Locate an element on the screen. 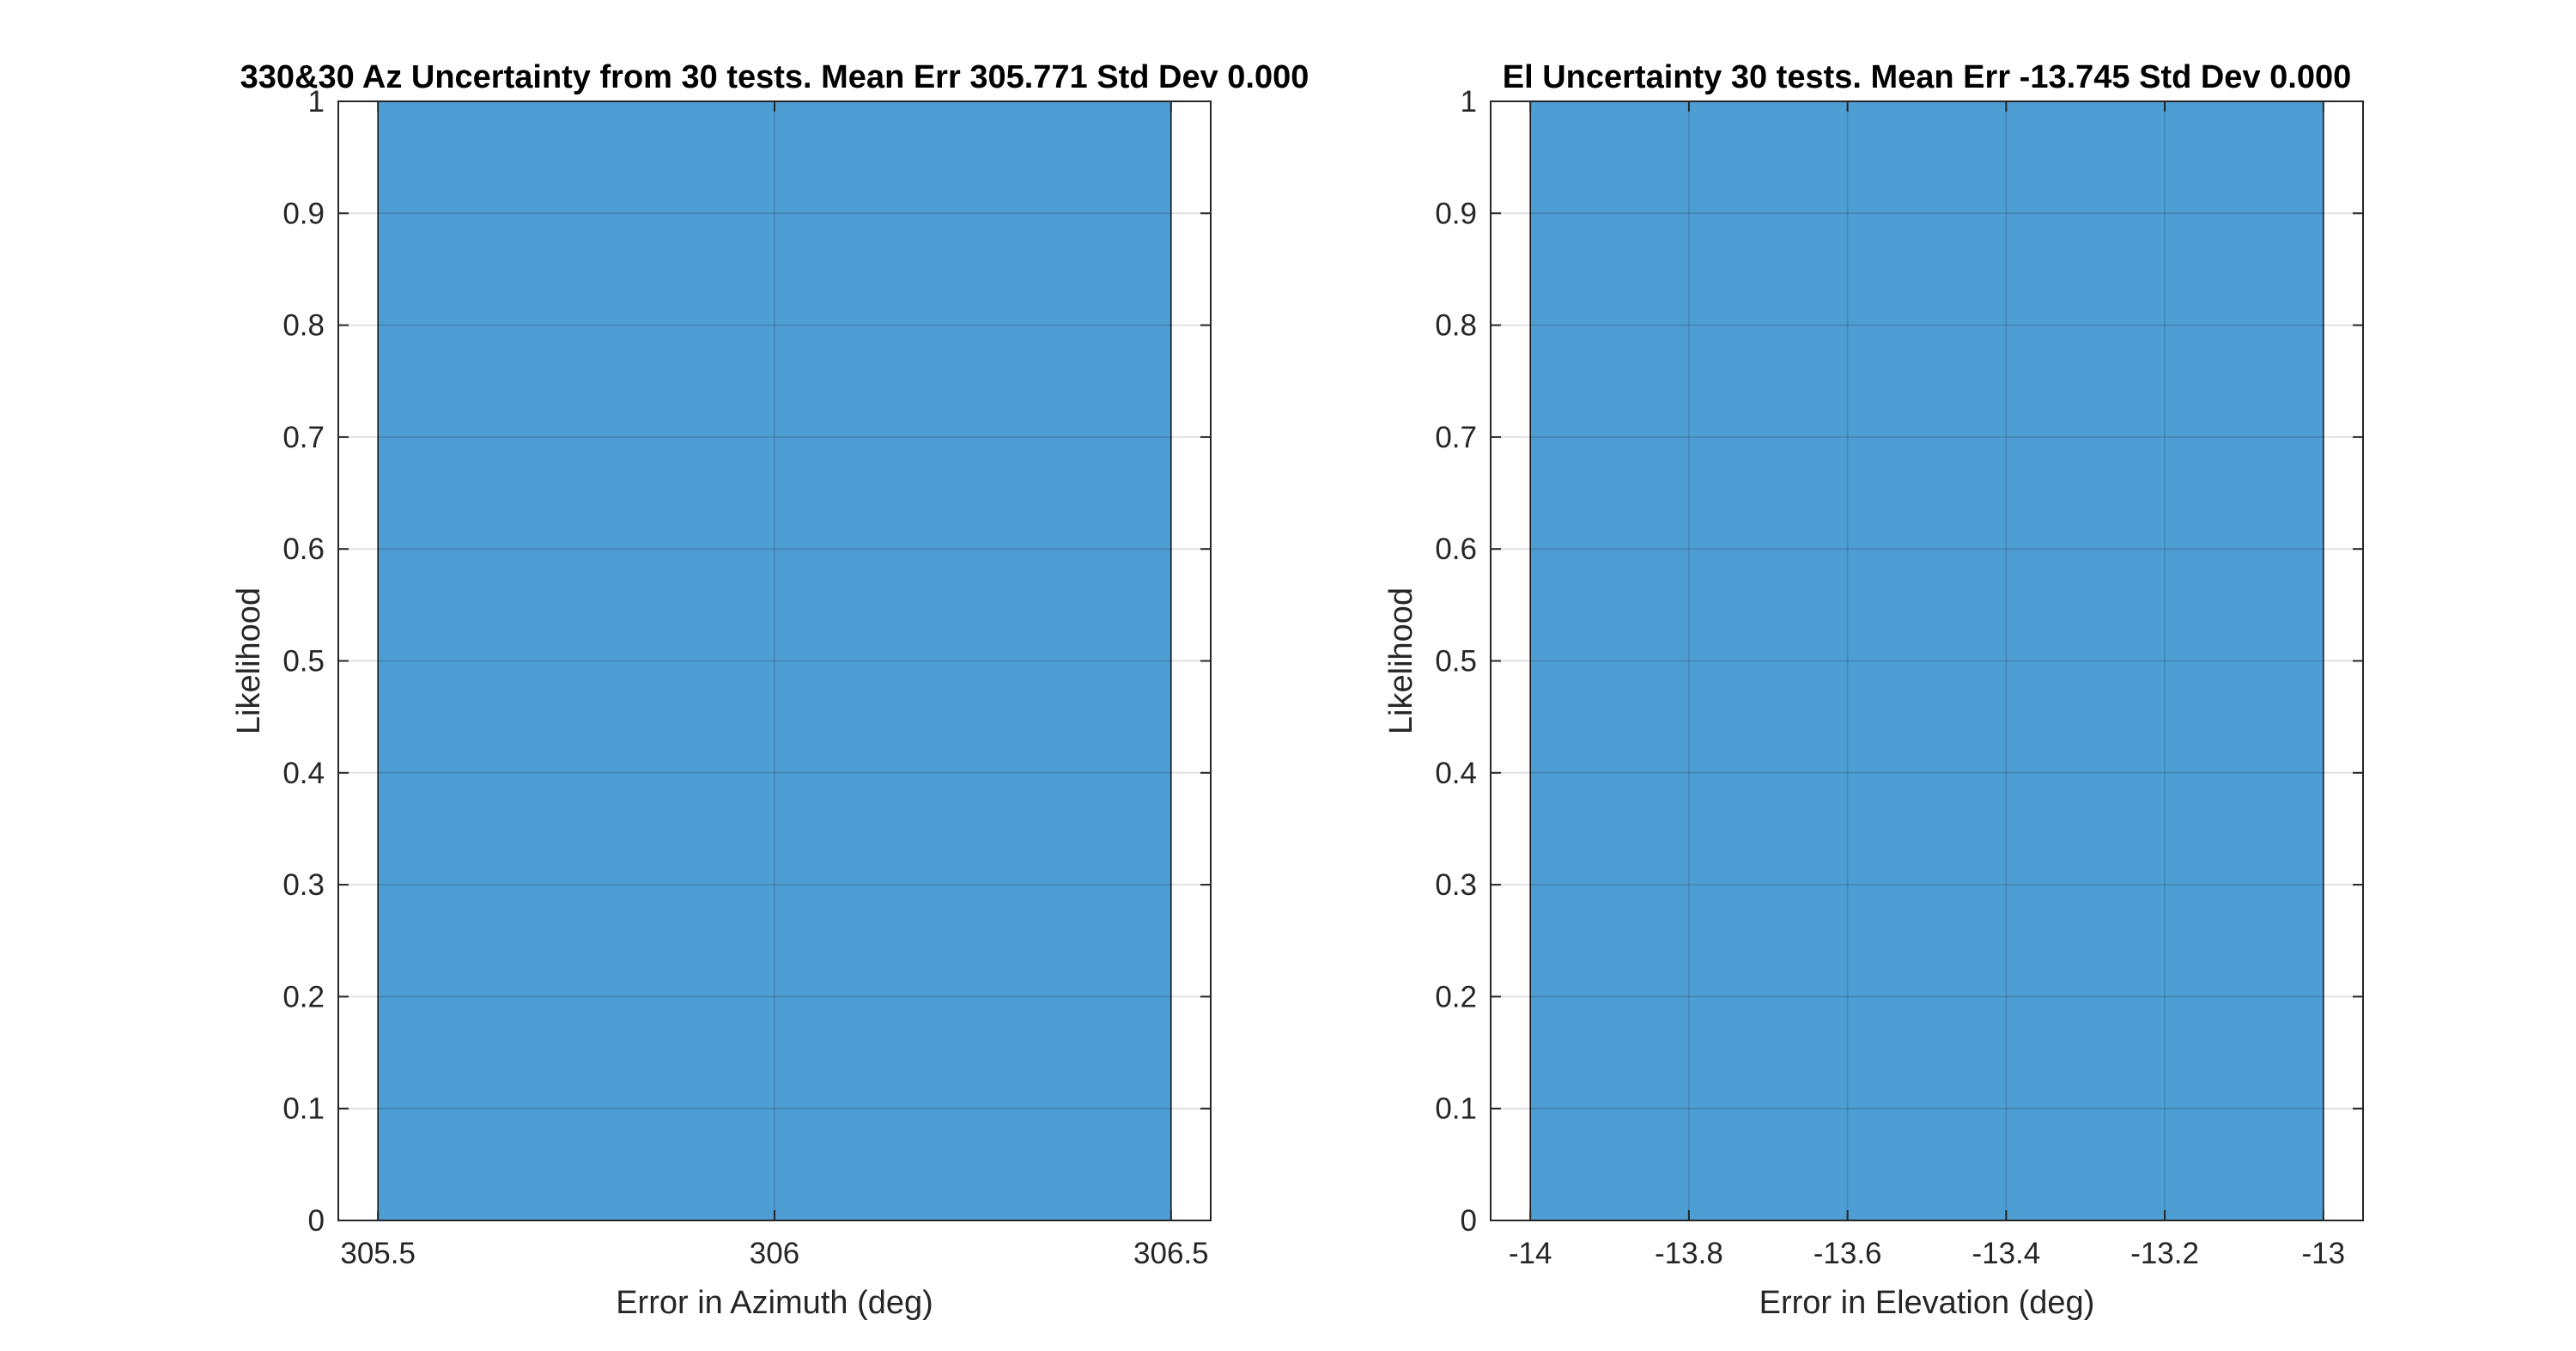  y-tick-label-elevation-7: 0.7 is located at coordinates (1456, 437).